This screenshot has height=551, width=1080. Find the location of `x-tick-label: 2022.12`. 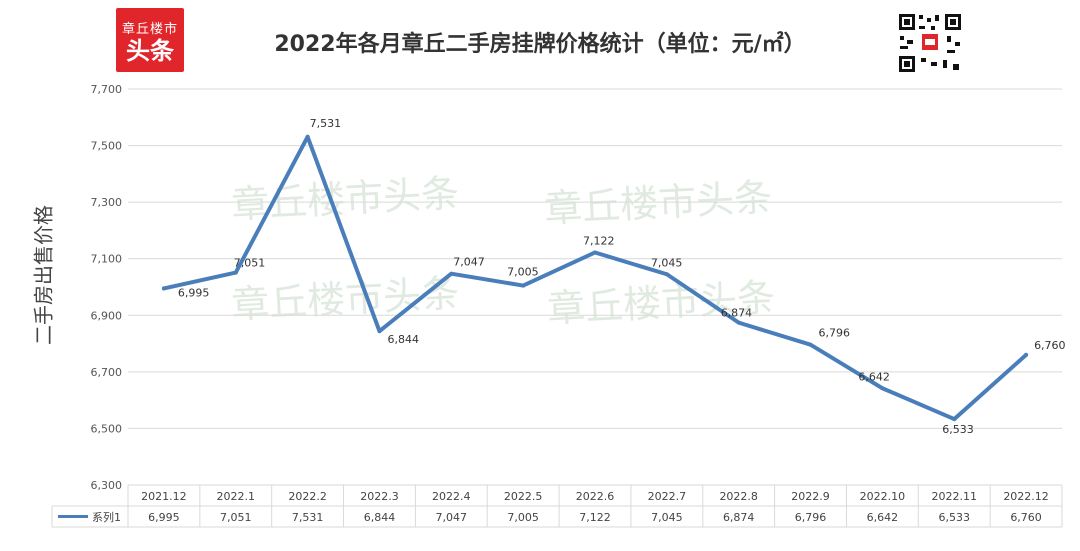

x-tick-label: 2022.12 is located at coordinates (1026, 496).